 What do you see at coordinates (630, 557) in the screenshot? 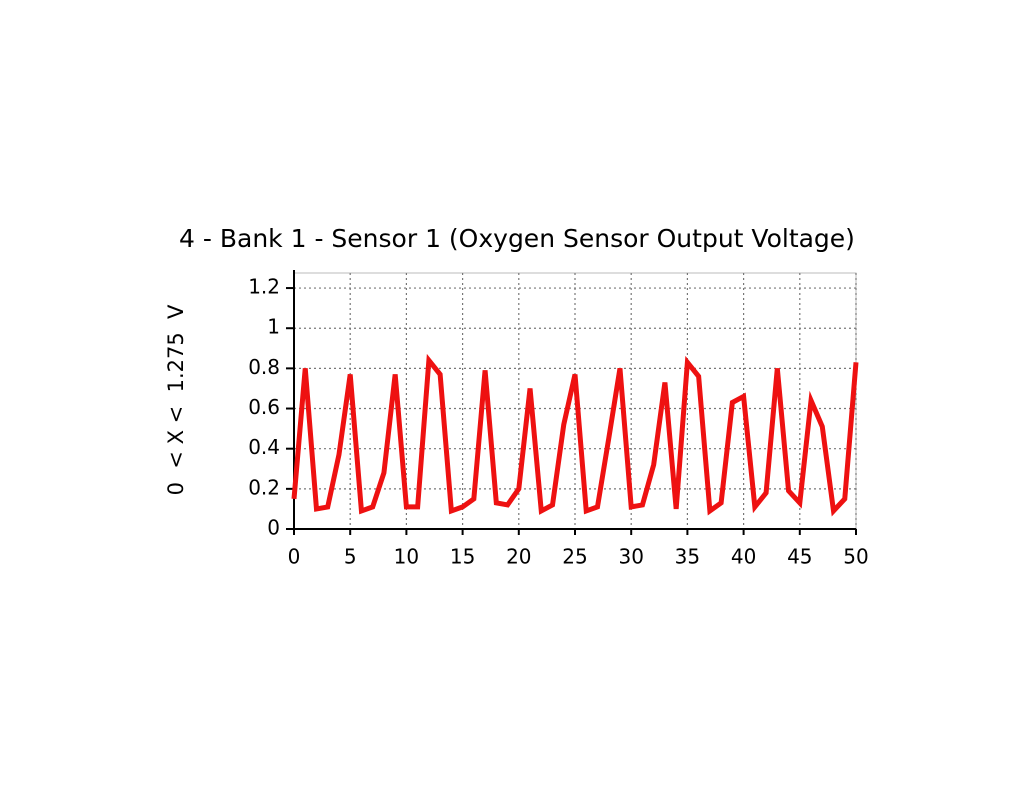
I see `x-tick-label: 30` at bounding box center [630, 557].